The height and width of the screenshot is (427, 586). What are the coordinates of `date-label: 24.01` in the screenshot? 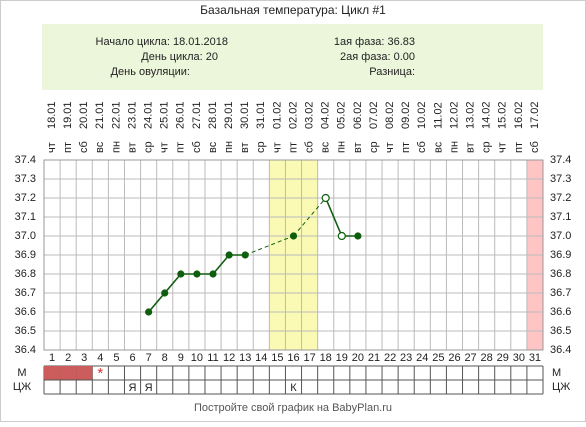 It's located at (149, 115).